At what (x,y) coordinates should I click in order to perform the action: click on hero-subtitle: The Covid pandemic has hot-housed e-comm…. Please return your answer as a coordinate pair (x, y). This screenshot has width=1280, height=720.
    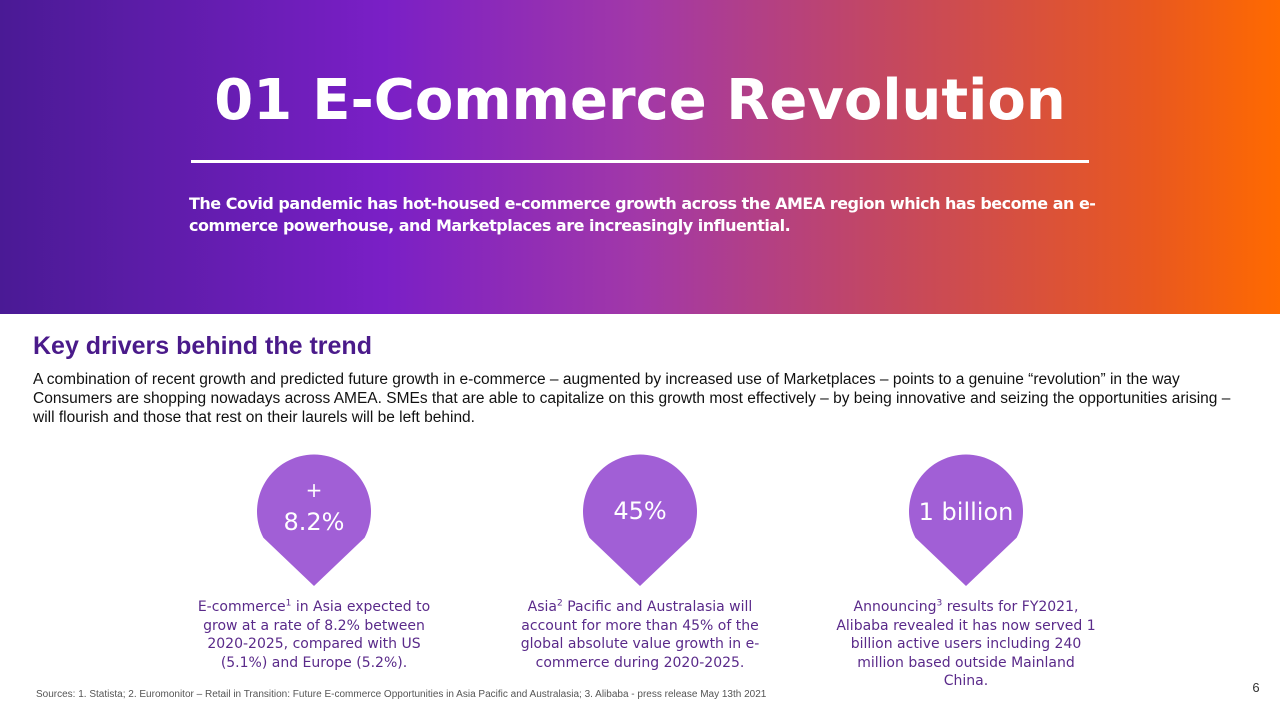
    Looking at the image, I should click on (642, 214).